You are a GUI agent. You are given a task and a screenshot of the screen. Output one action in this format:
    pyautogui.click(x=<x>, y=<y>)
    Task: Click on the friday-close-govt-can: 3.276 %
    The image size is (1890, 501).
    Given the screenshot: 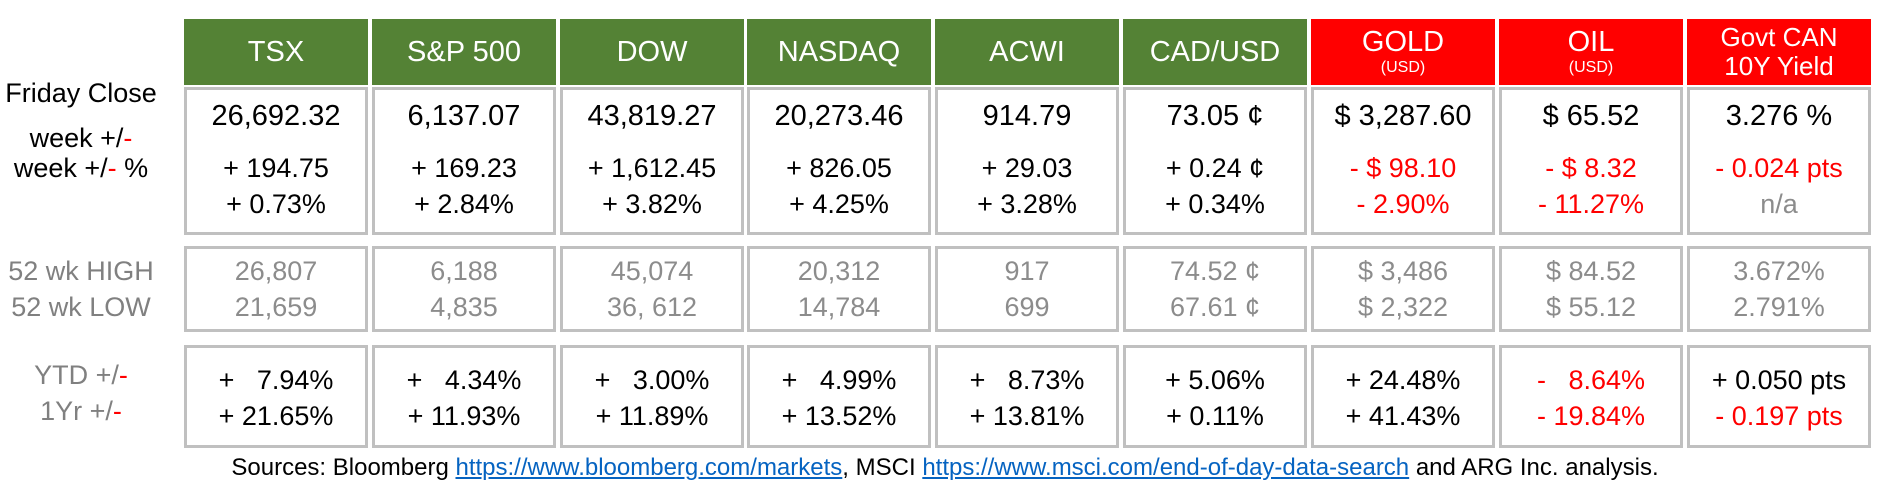 What is the action you would take?
    pyautogui.click(x=1779, y=116)
    